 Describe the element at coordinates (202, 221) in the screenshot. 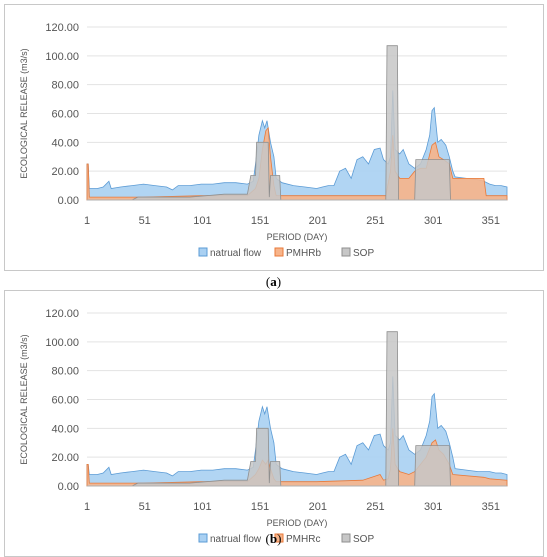

I see `x-tick-label-a-2: 101` at that location.